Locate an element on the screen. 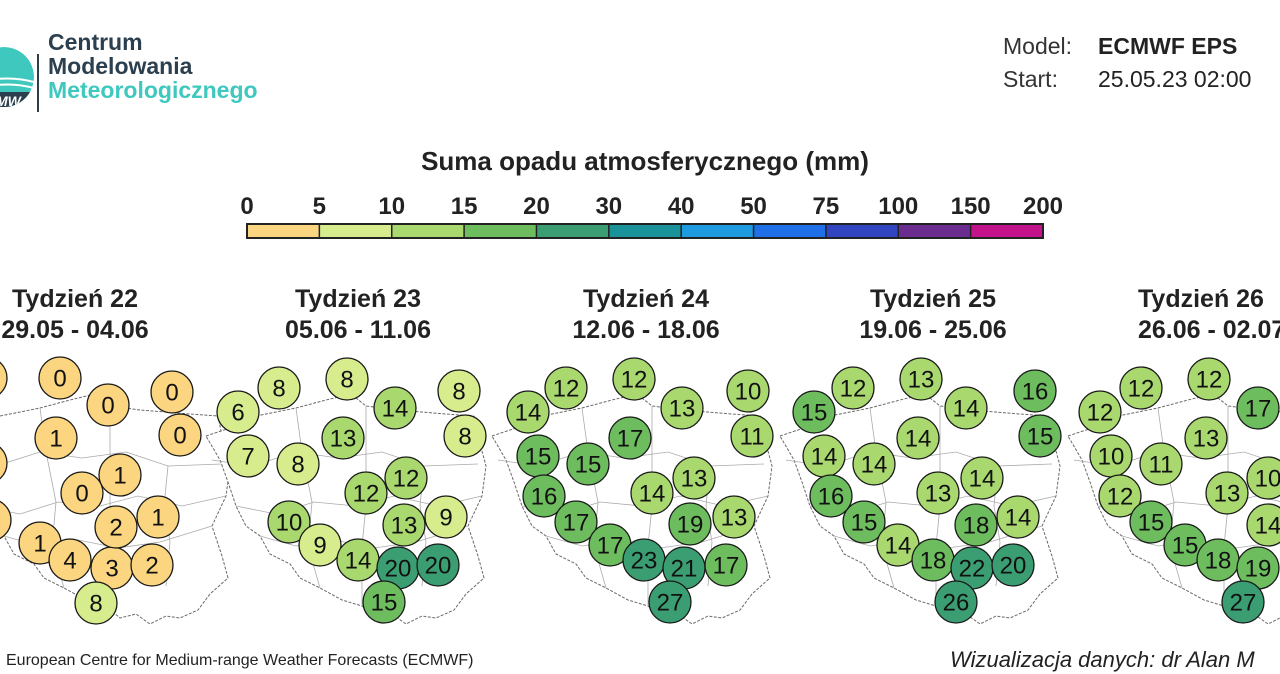 This screenshot has width=1280, height=674. region-value-marker: 1 is located at coordinates (158, 517).